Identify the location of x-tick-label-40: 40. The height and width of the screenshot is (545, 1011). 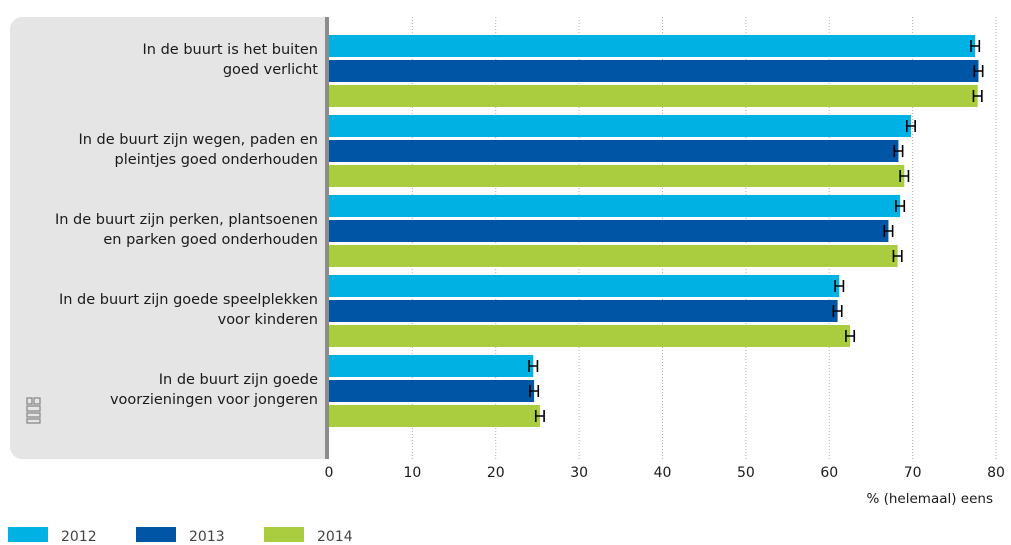
(663, 473).